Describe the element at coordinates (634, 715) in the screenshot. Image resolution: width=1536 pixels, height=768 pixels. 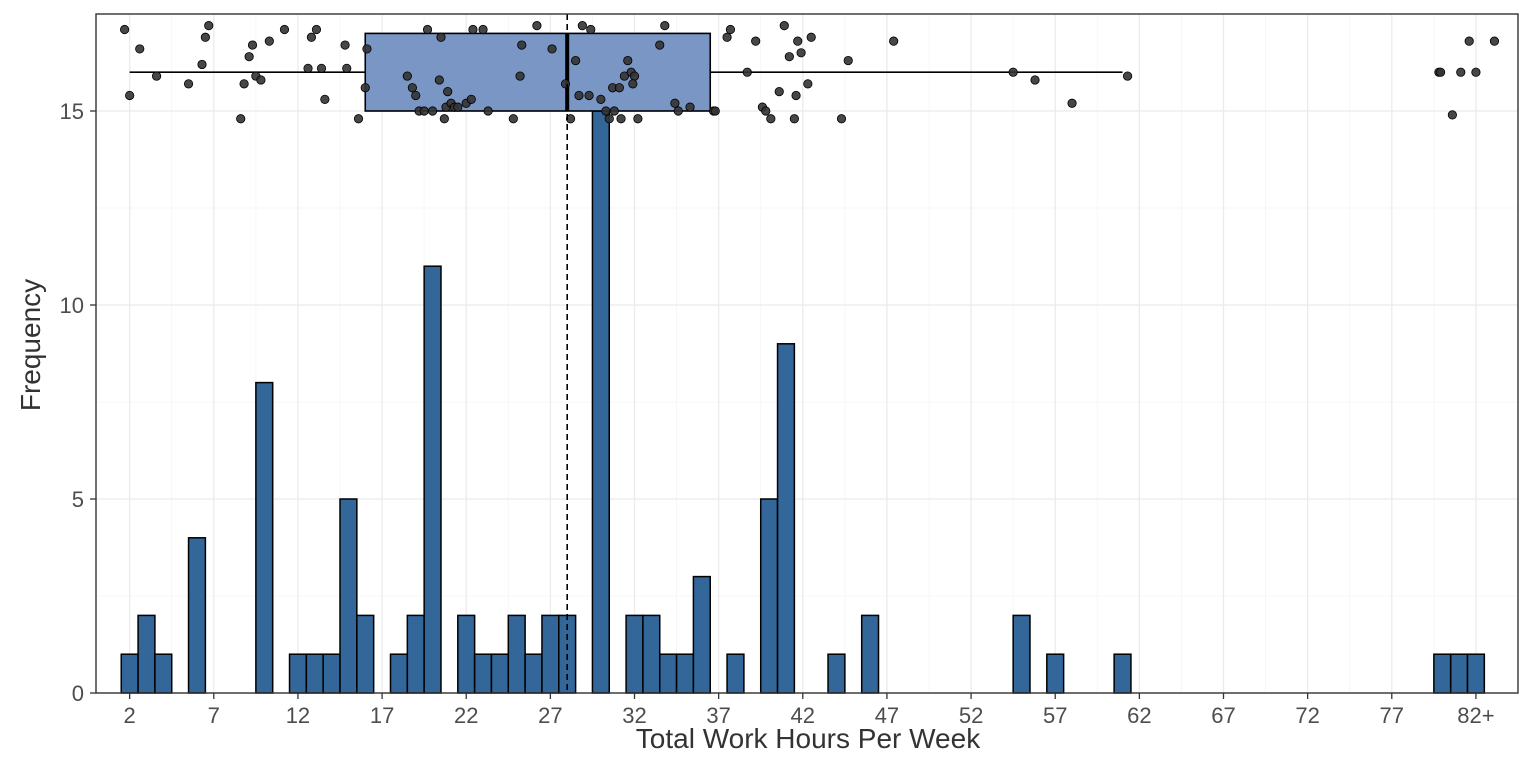
I see `x-tick-label: 32` at that location.